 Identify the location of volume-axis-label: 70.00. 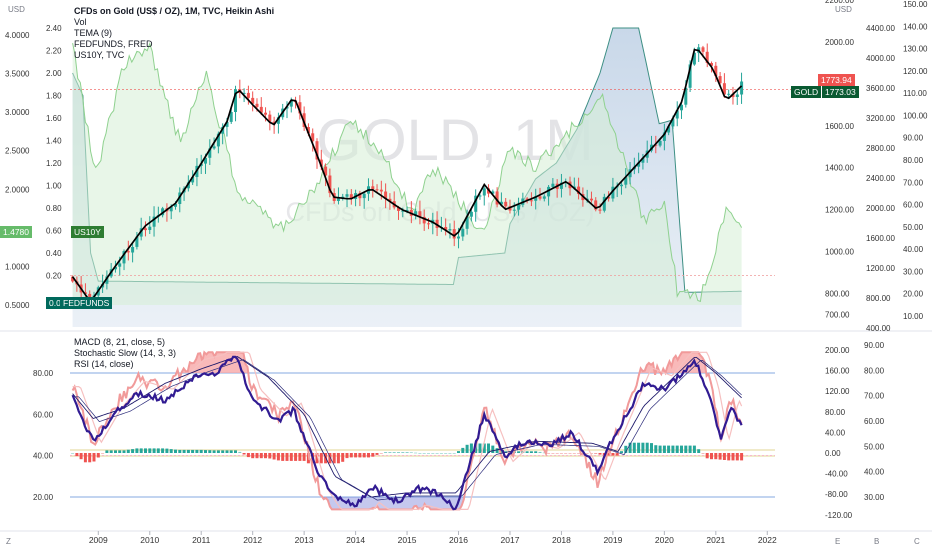
(913, 182).